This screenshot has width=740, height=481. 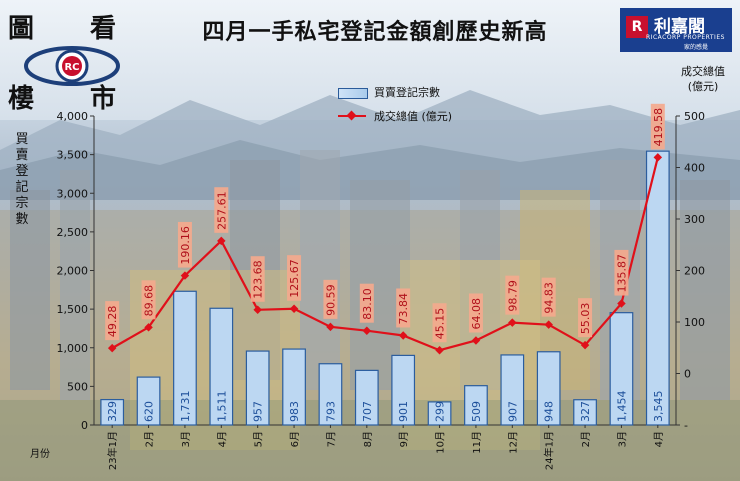 What do you see at coordinates (658, 407) in the screenshot?
I see `bar-value-label: 3,545` at bounding box center [658, 407].